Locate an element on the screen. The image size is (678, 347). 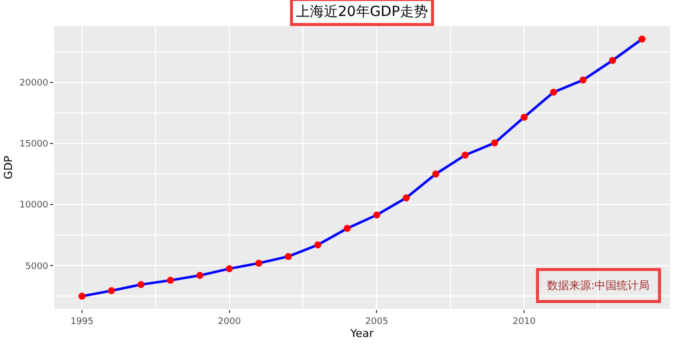
x-tick-label: 2010 is located at coordinates (524, 321).